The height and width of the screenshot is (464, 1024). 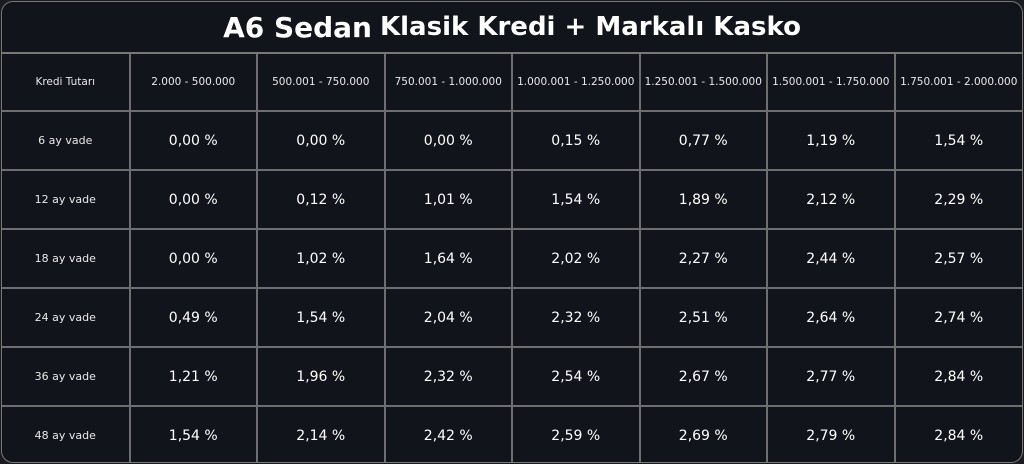 What do you see at coordinates (703, 376) in the screenshot?
I see `rate-cell: 2,67 %` at bounding box center [703, 376].